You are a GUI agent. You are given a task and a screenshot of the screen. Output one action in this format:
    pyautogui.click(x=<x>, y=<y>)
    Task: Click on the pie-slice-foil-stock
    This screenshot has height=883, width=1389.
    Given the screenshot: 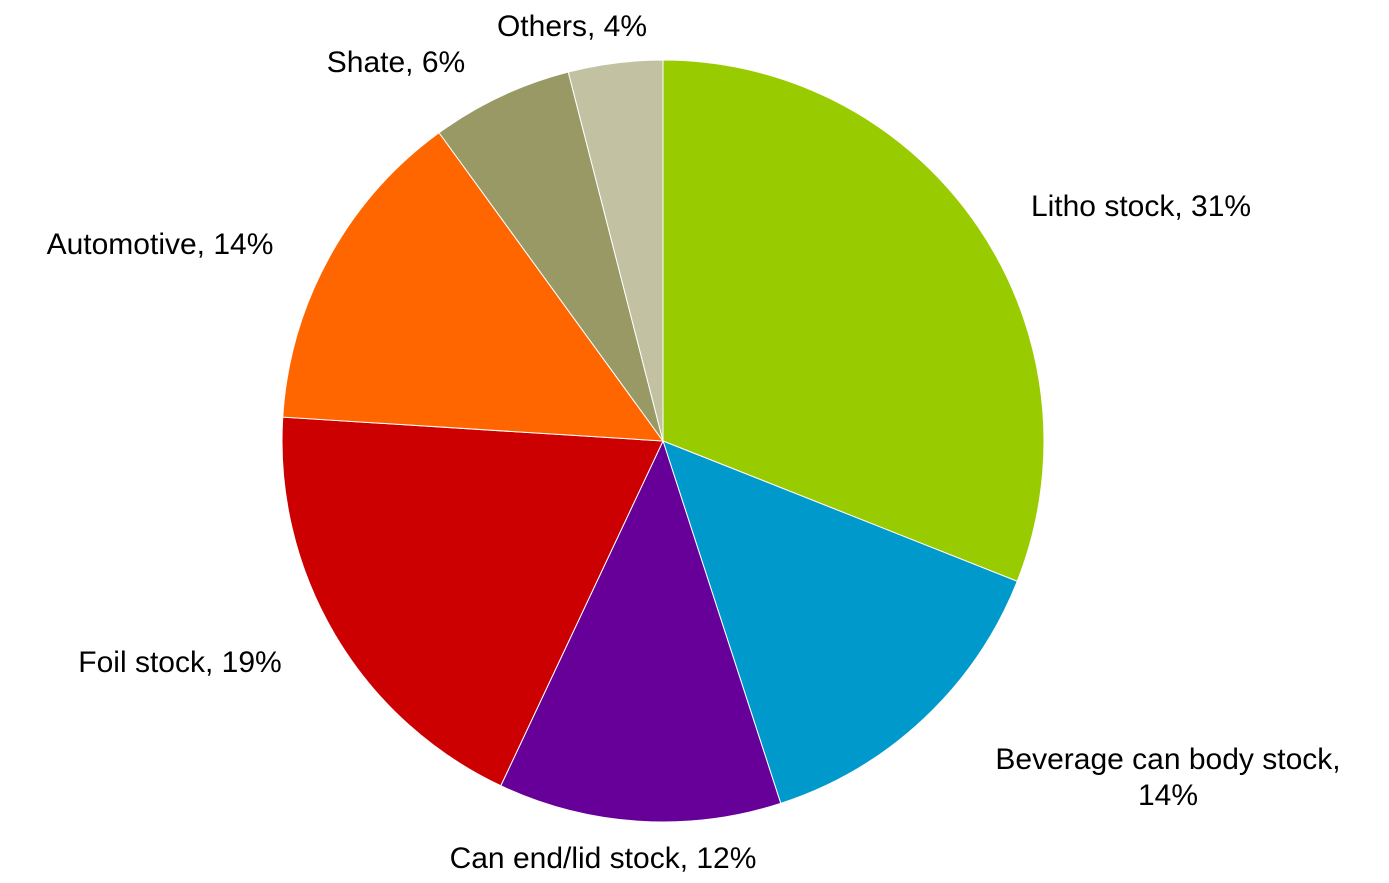 What is the action you would take?
    pyautogui.click(x=472, y=601)
    